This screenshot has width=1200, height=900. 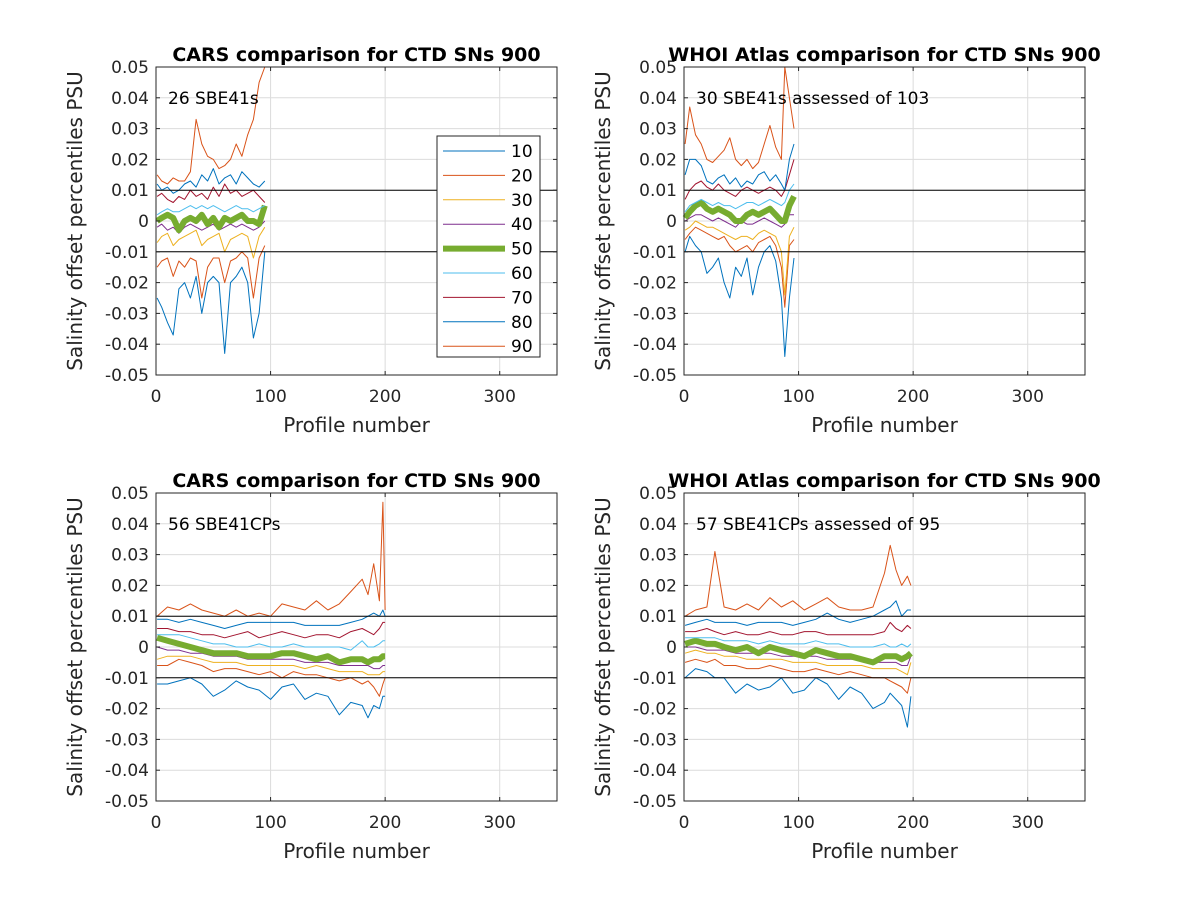 What do you see at coordinates (488, 274) in the screenshot?
I see `legend-entry-60: 60` at bounding box center [488, 274].